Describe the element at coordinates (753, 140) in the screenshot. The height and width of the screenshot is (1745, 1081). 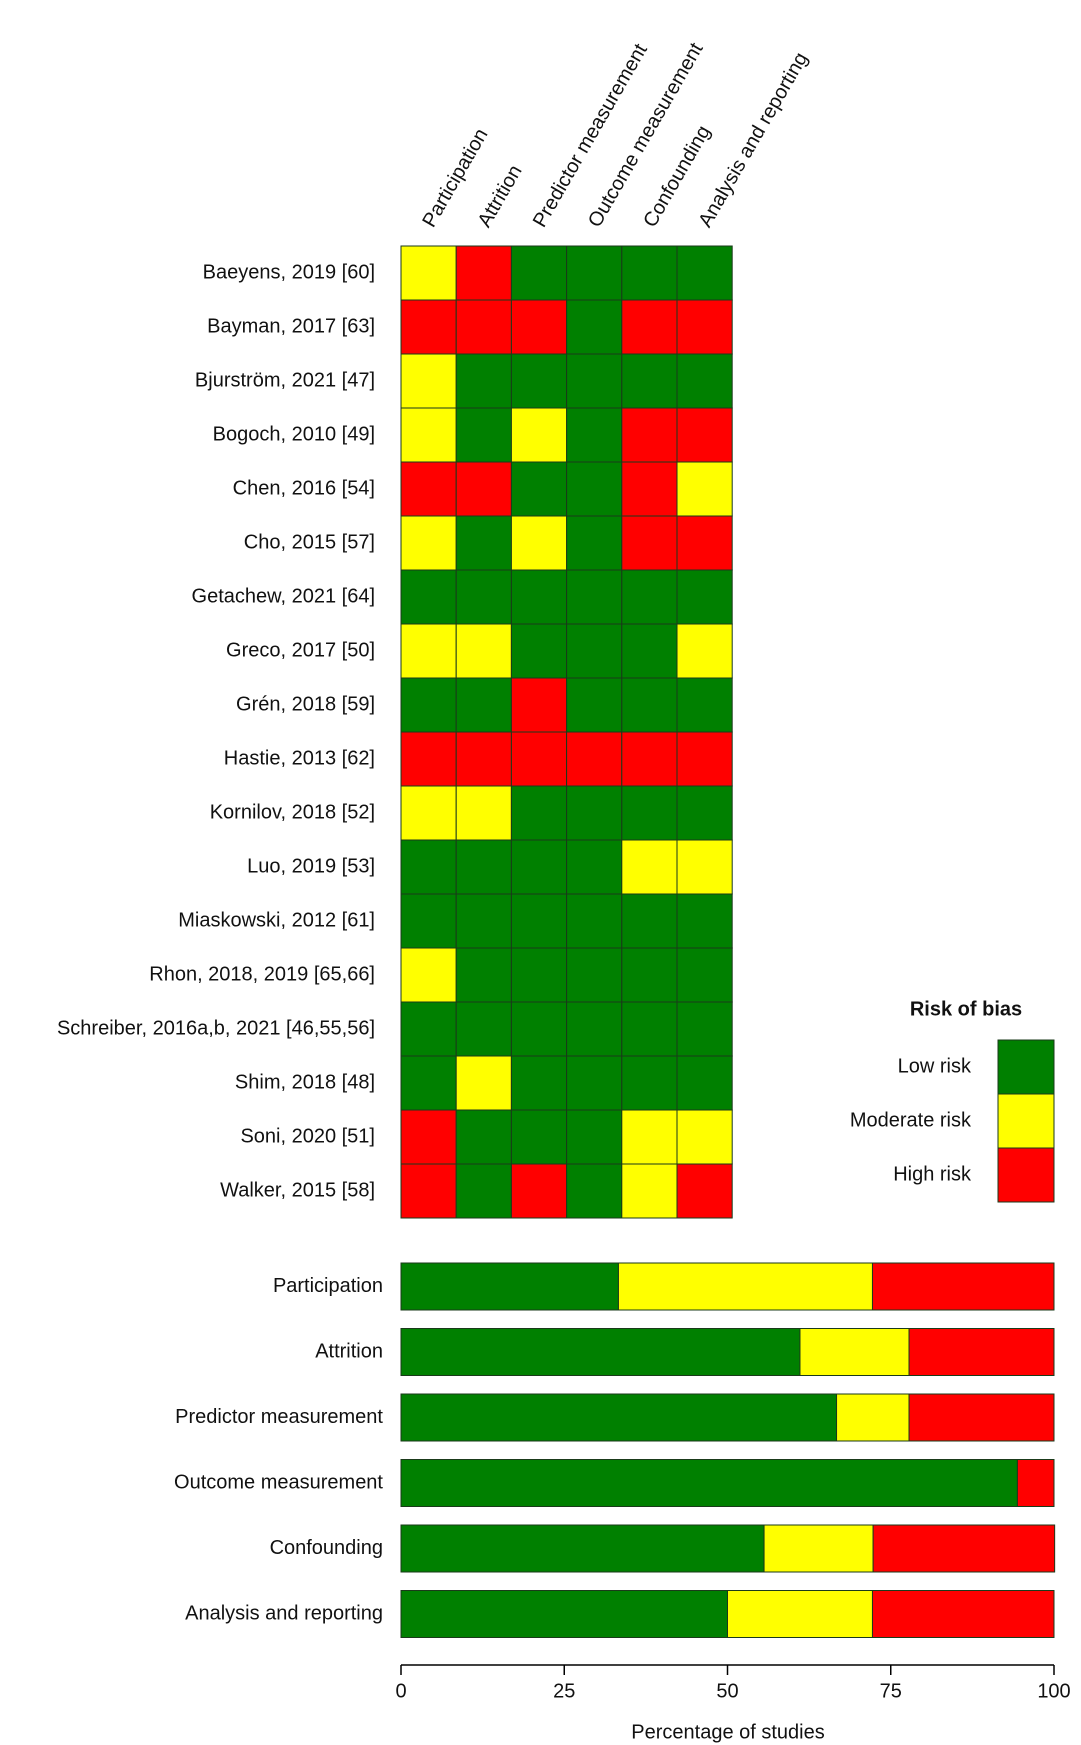
I see `column-header: Analysis and reporting` at that location.